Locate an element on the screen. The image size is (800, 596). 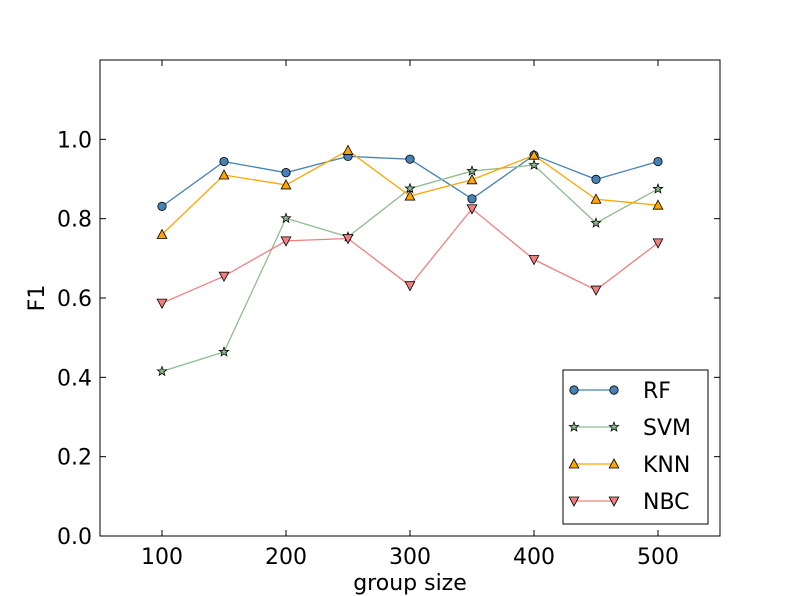
x-tick-label: 400 is located at coordinates (534, 557).